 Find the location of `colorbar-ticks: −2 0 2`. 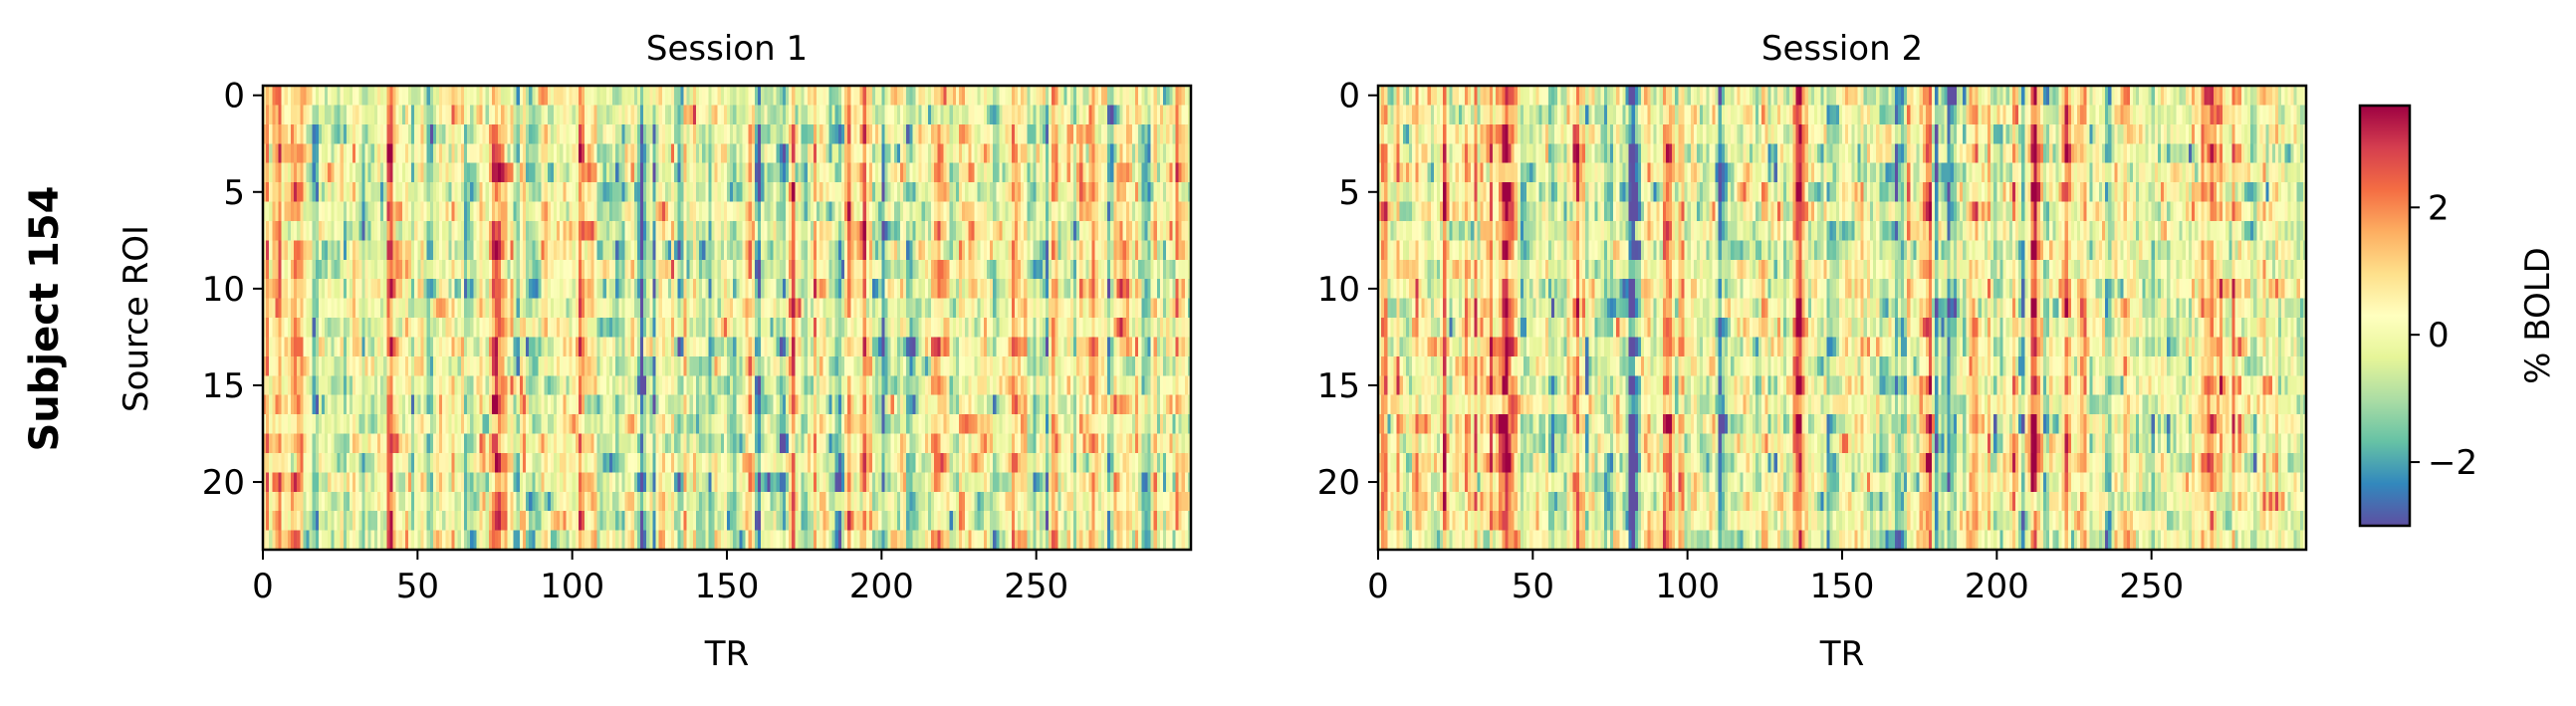

colorbar-ticks: −2 0 2 is located at coordinates (2443, 335).